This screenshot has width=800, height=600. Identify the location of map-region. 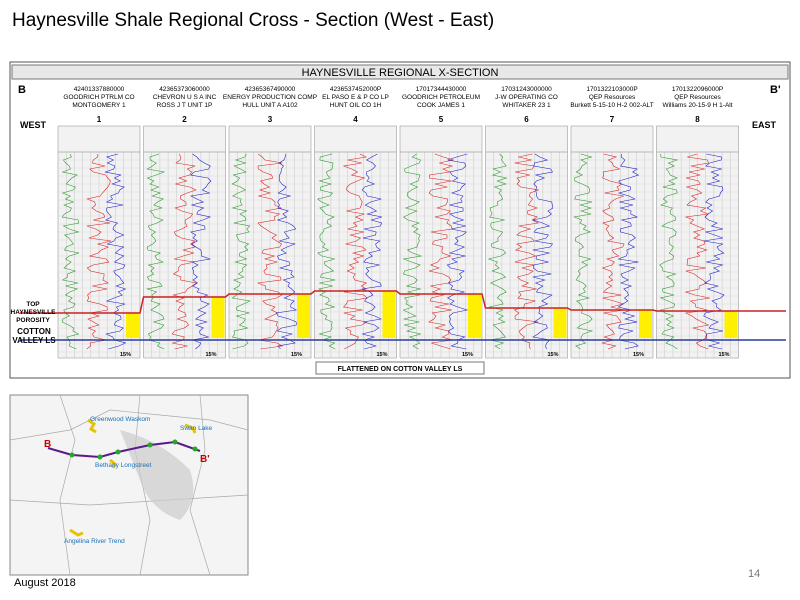
(157, 475).